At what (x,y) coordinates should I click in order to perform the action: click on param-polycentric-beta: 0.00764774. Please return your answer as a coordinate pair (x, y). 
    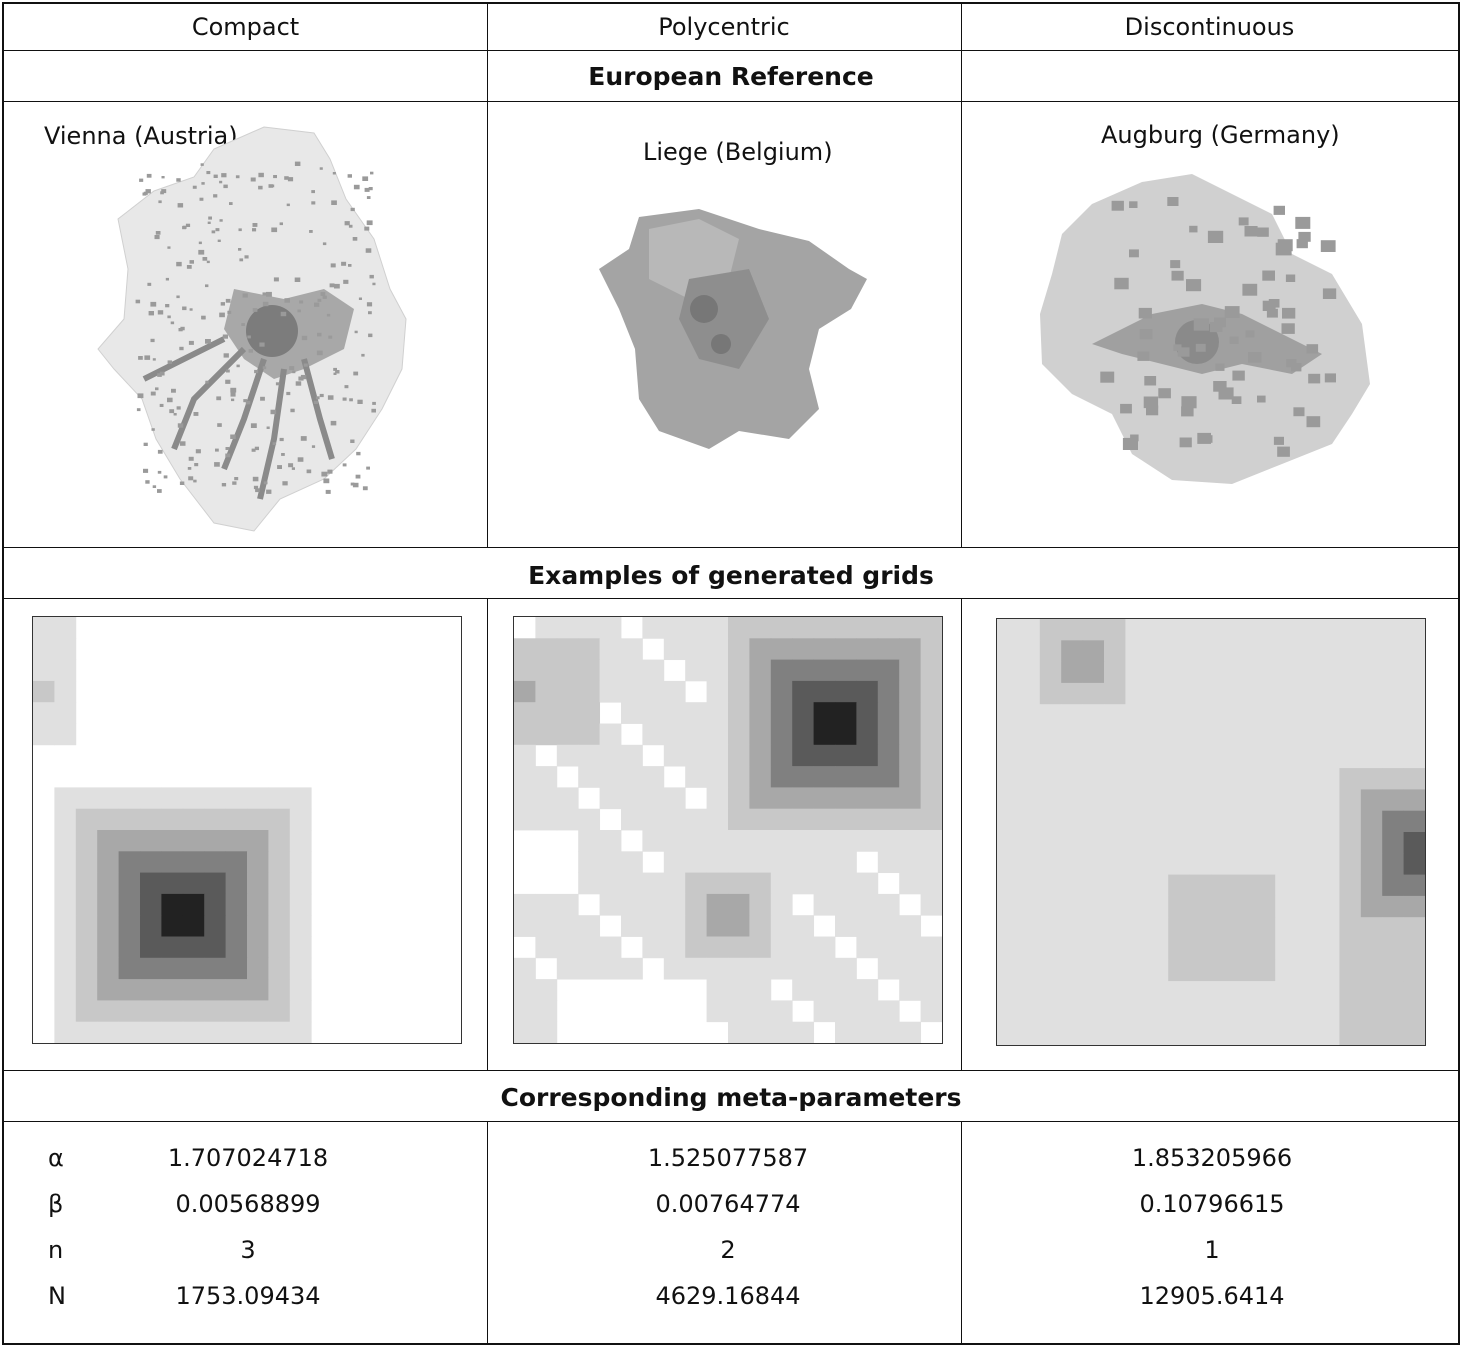
    Looking at the image, I should click on (728, 1204).